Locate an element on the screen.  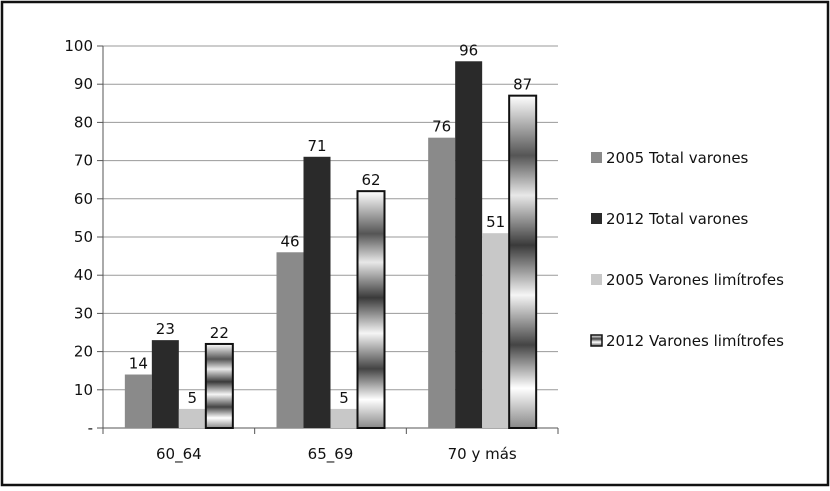
y-tick-label: 40 is located at coordinates (83, 275).